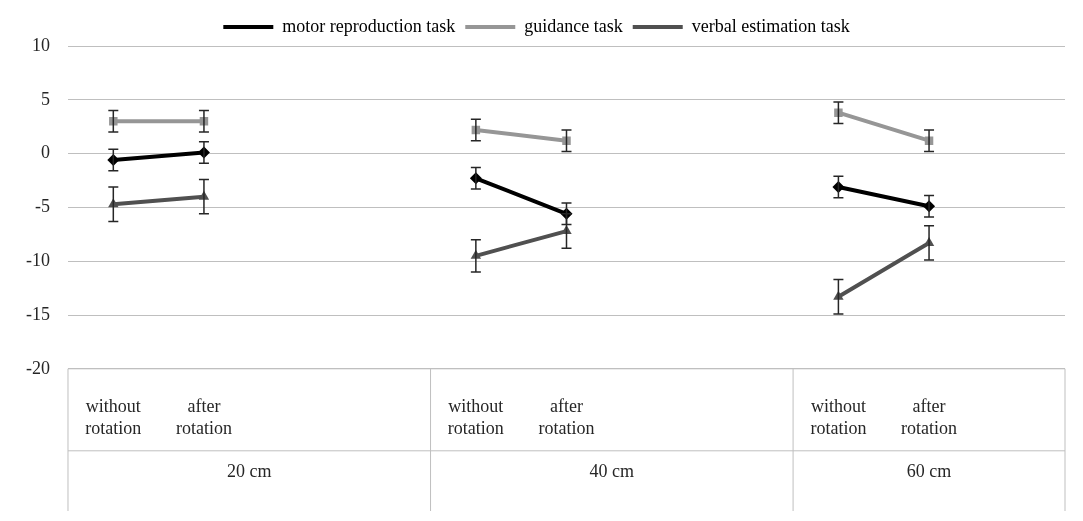 This screenshot has height=521, width=1083. I want to click on legend-label: motor reproduction task, so click(369, 25).